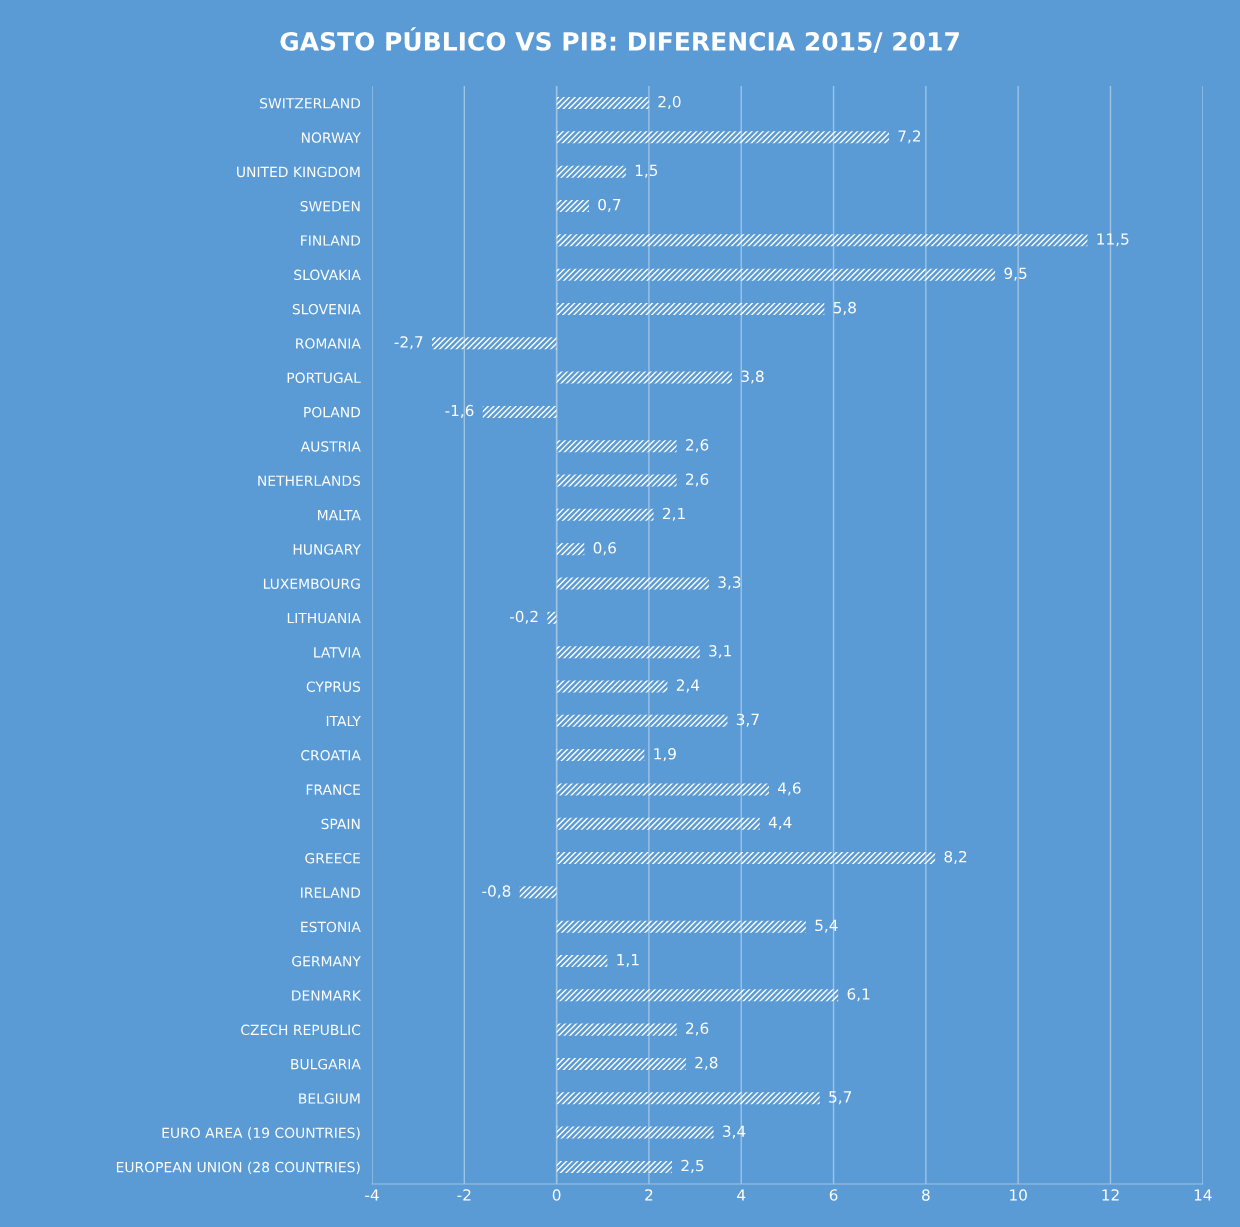 The image size is (1240, 1227). What do you see at coordinates (326, 309) in the screenshot?
I see `y-tick-label: SLOVENIA` at bounding box center [326, 309].